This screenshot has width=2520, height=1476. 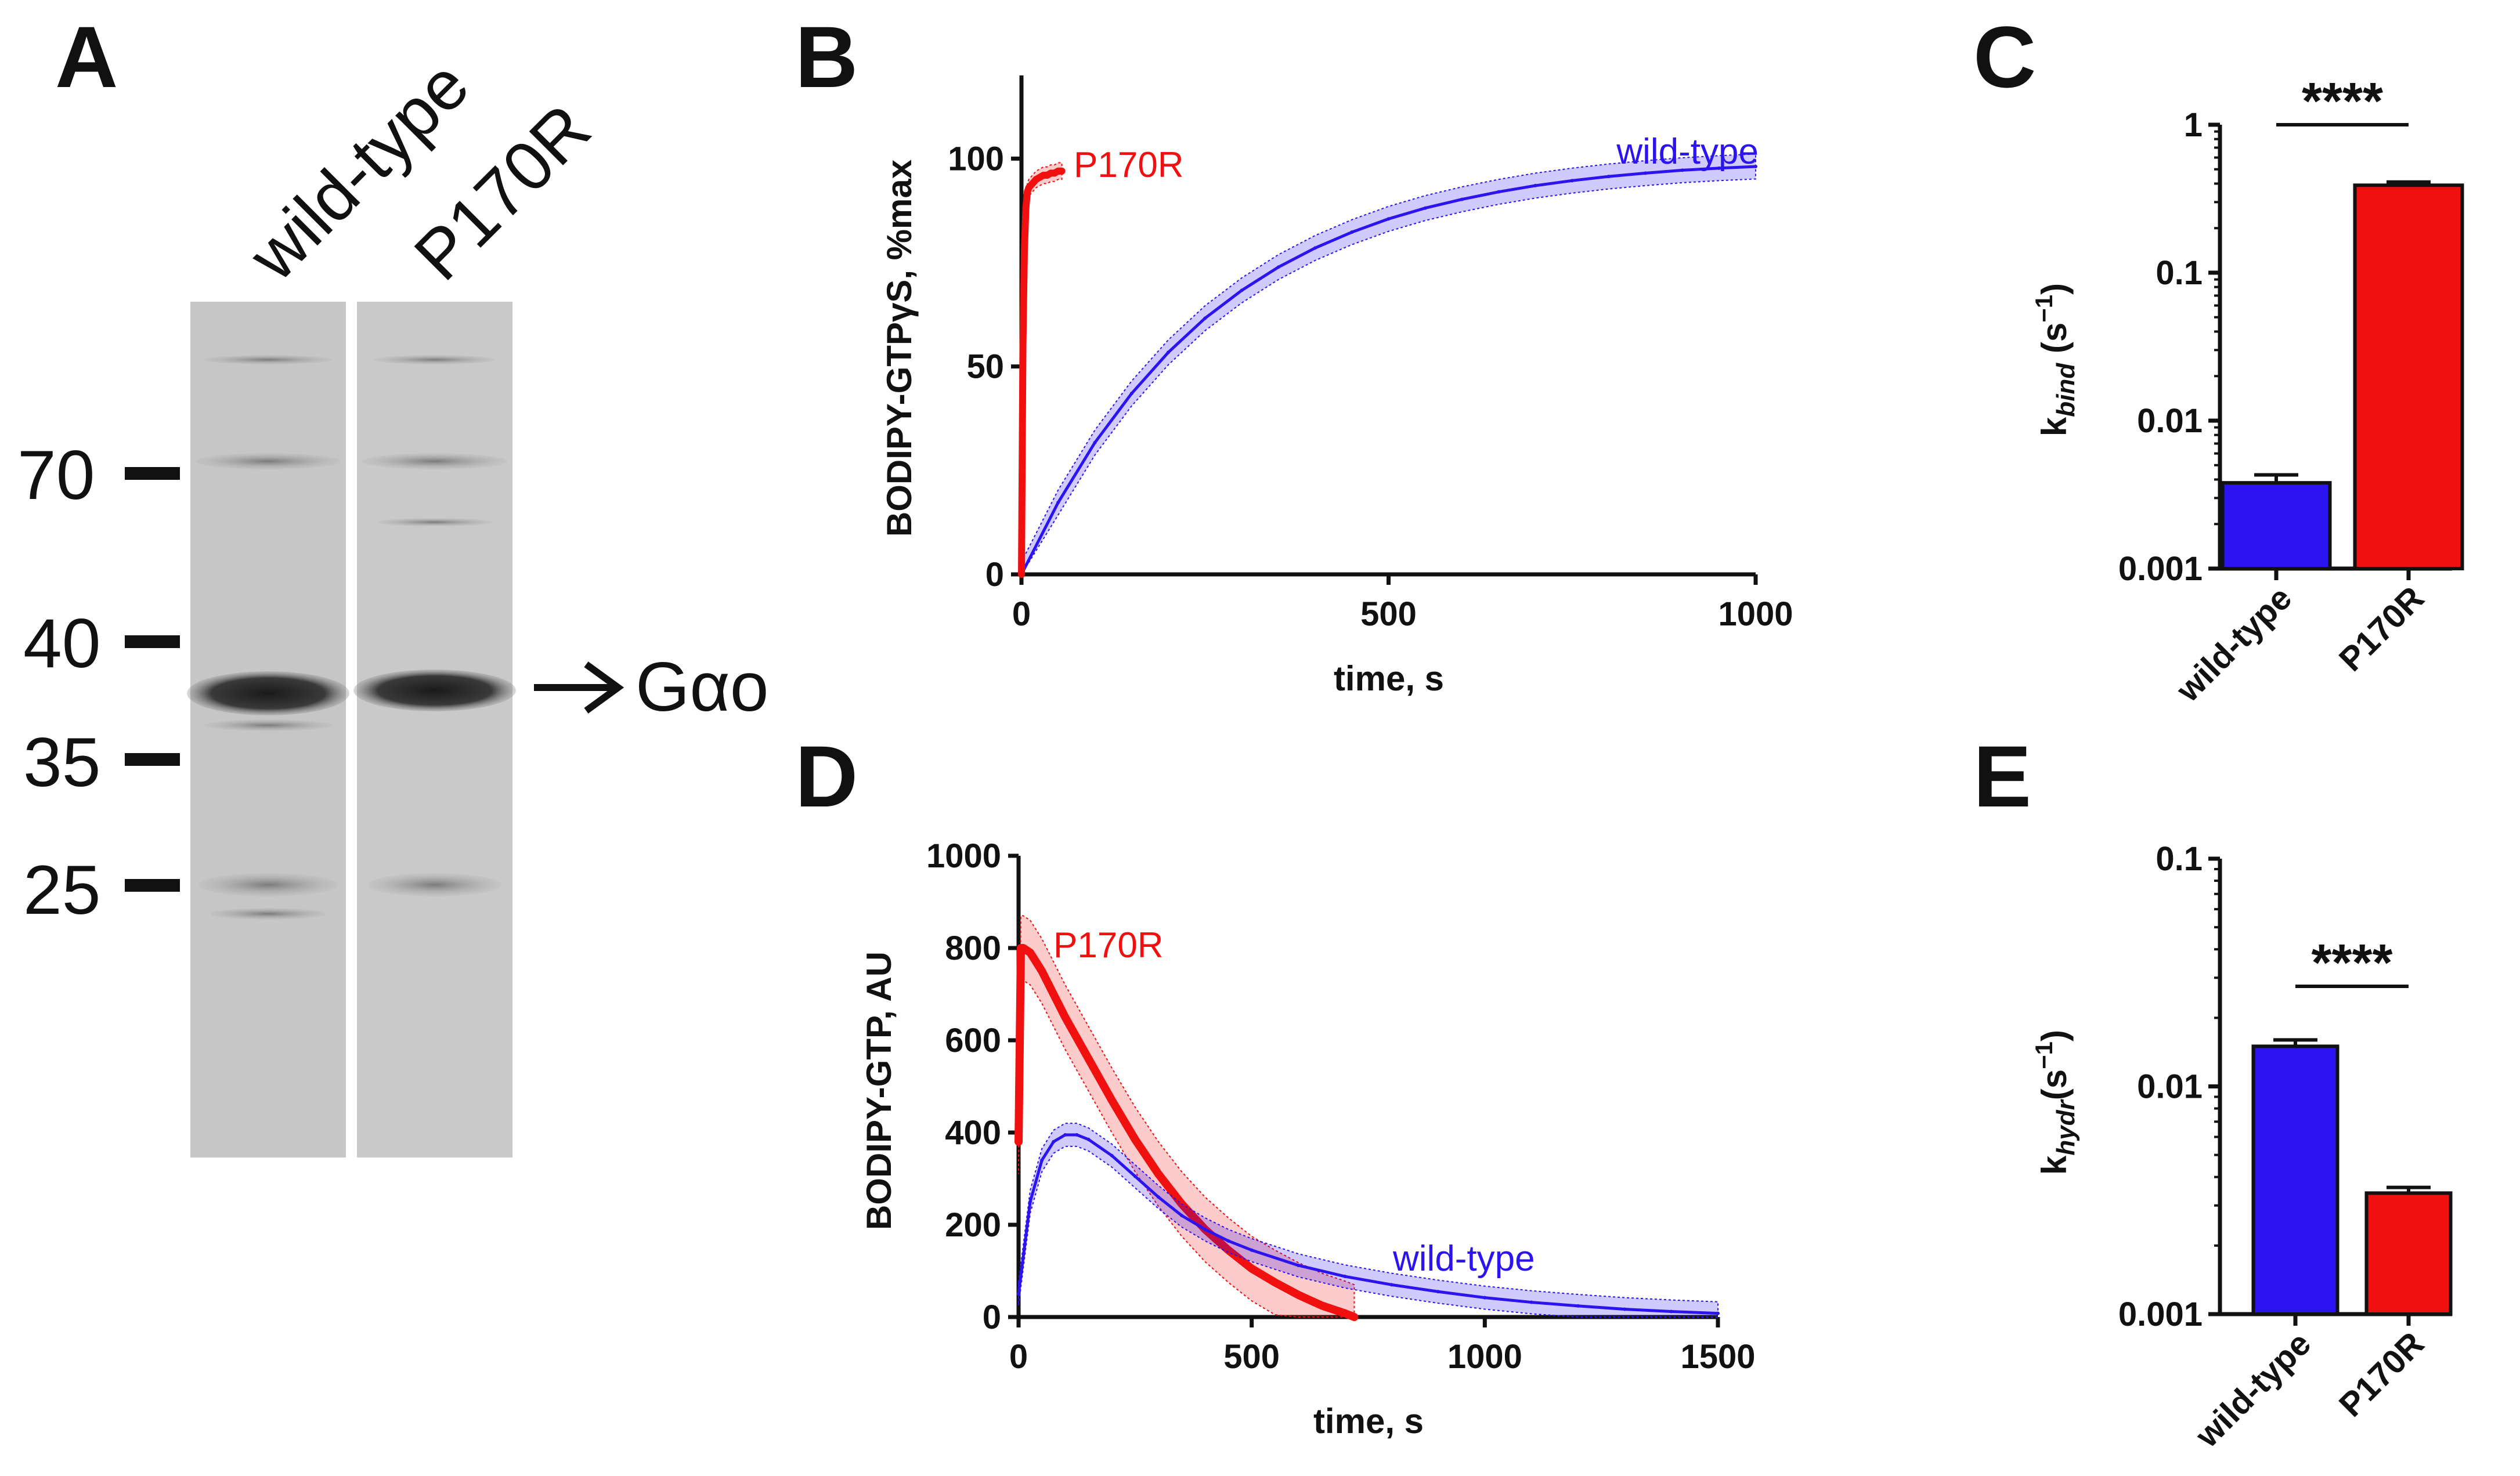 I want to click on gel-lane-background, so click(x=434, y=730).